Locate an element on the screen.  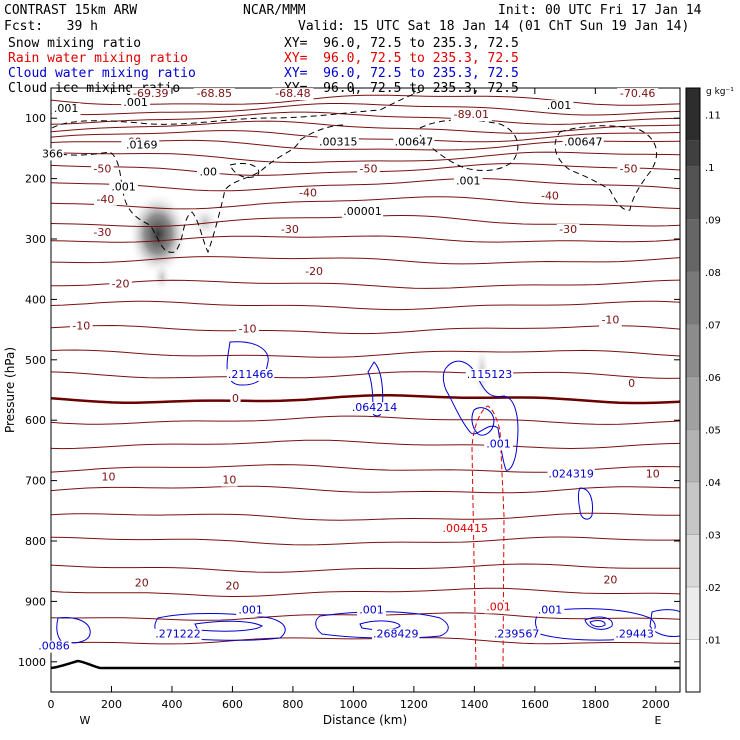
isotherm-label: -68.48 is located at coordinates (292, 93).